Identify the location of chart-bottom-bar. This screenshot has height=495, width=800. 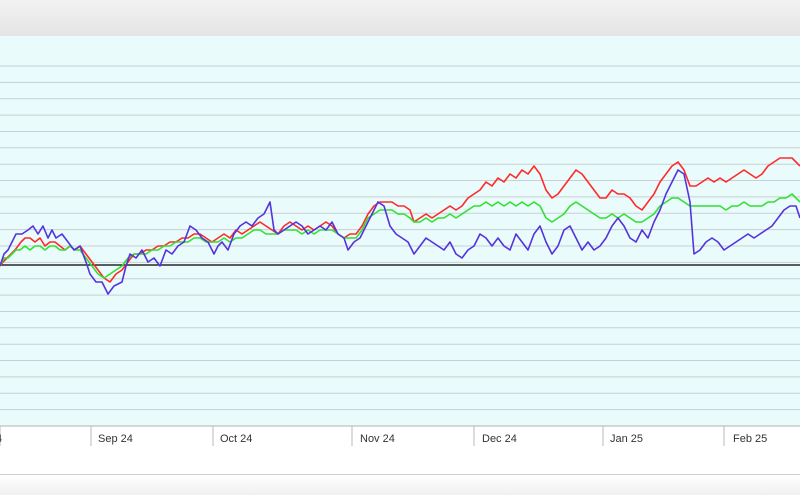
(400, 484).